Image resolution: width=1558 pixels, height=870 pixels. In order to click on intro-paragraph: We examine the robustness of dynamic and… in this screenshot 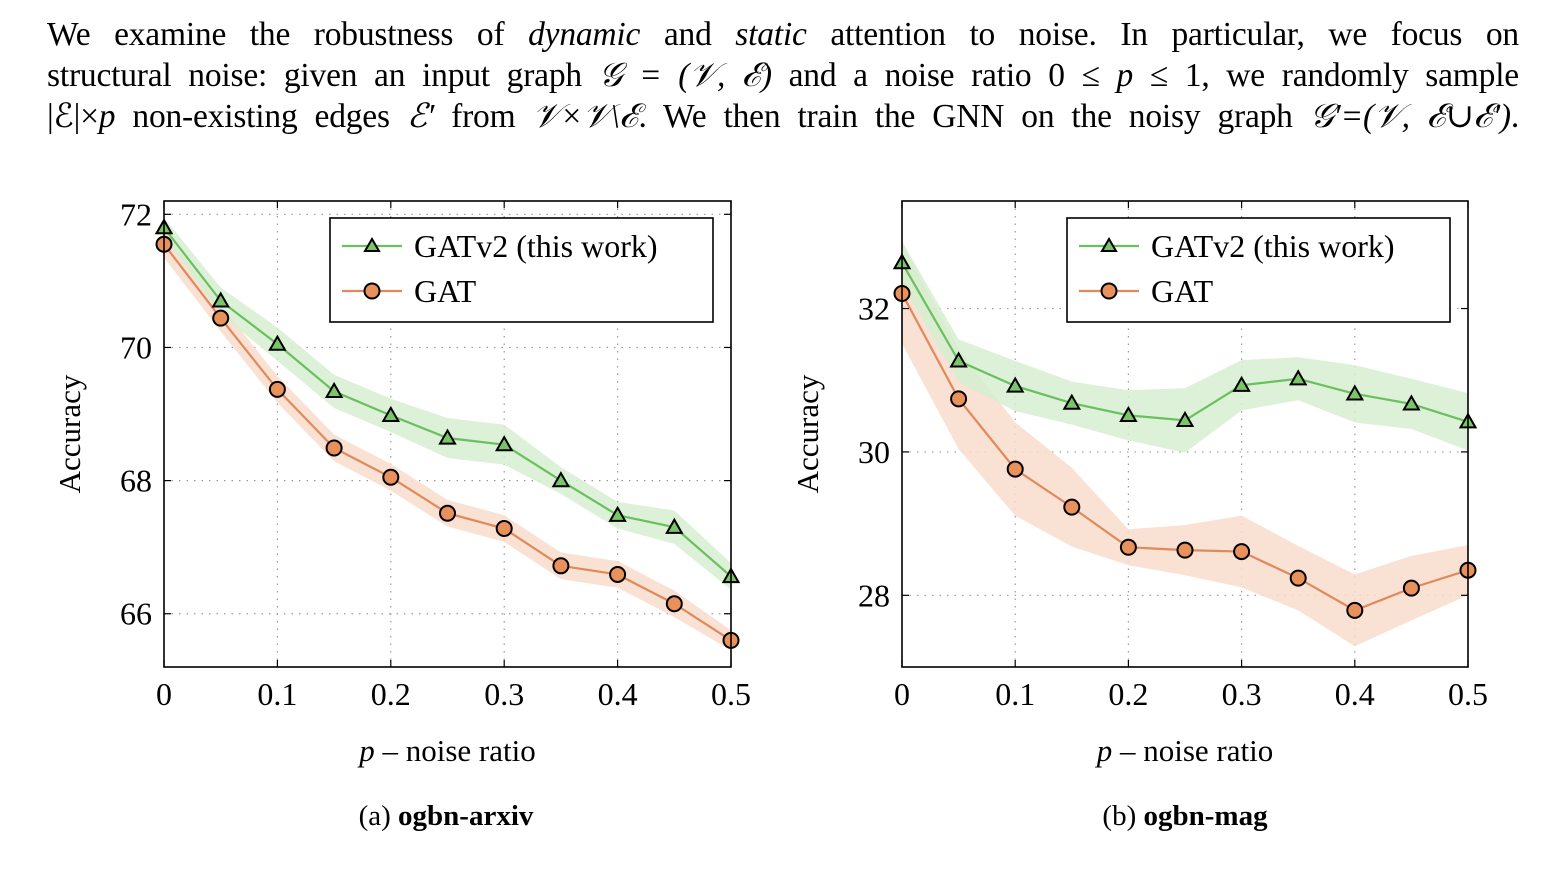, I will do `click(783, 75)`.